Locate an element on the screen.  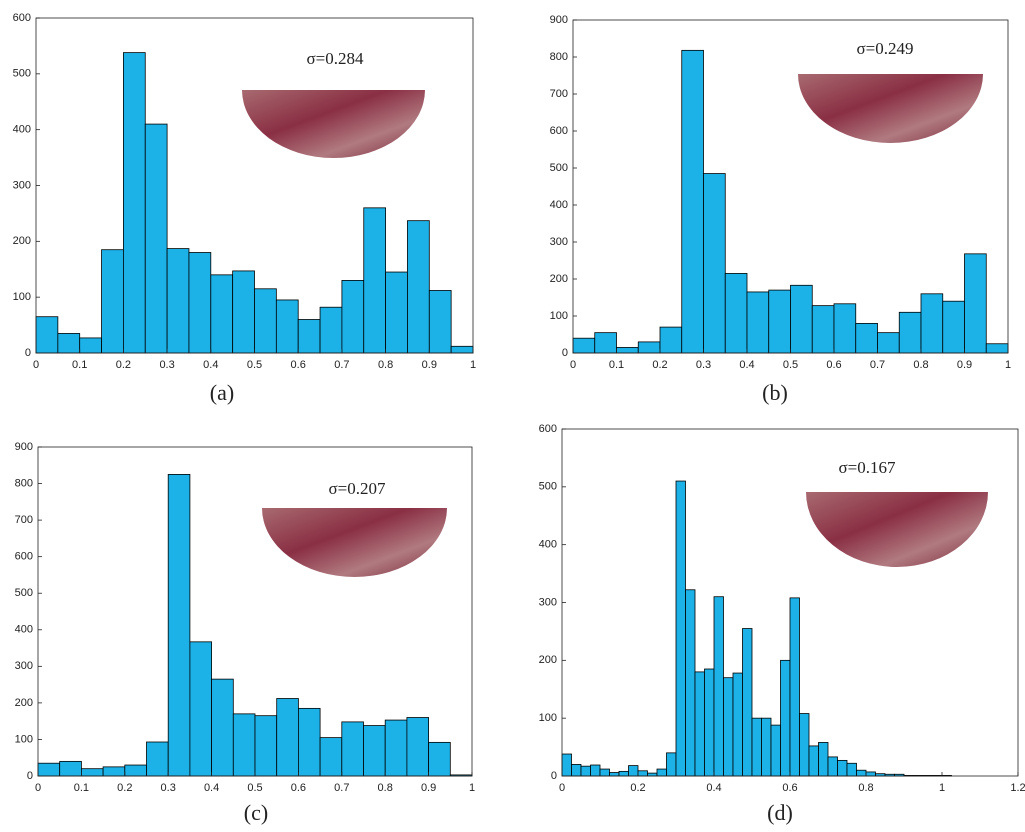
x-tick-label: 0 is located at coordinates (36, 365).